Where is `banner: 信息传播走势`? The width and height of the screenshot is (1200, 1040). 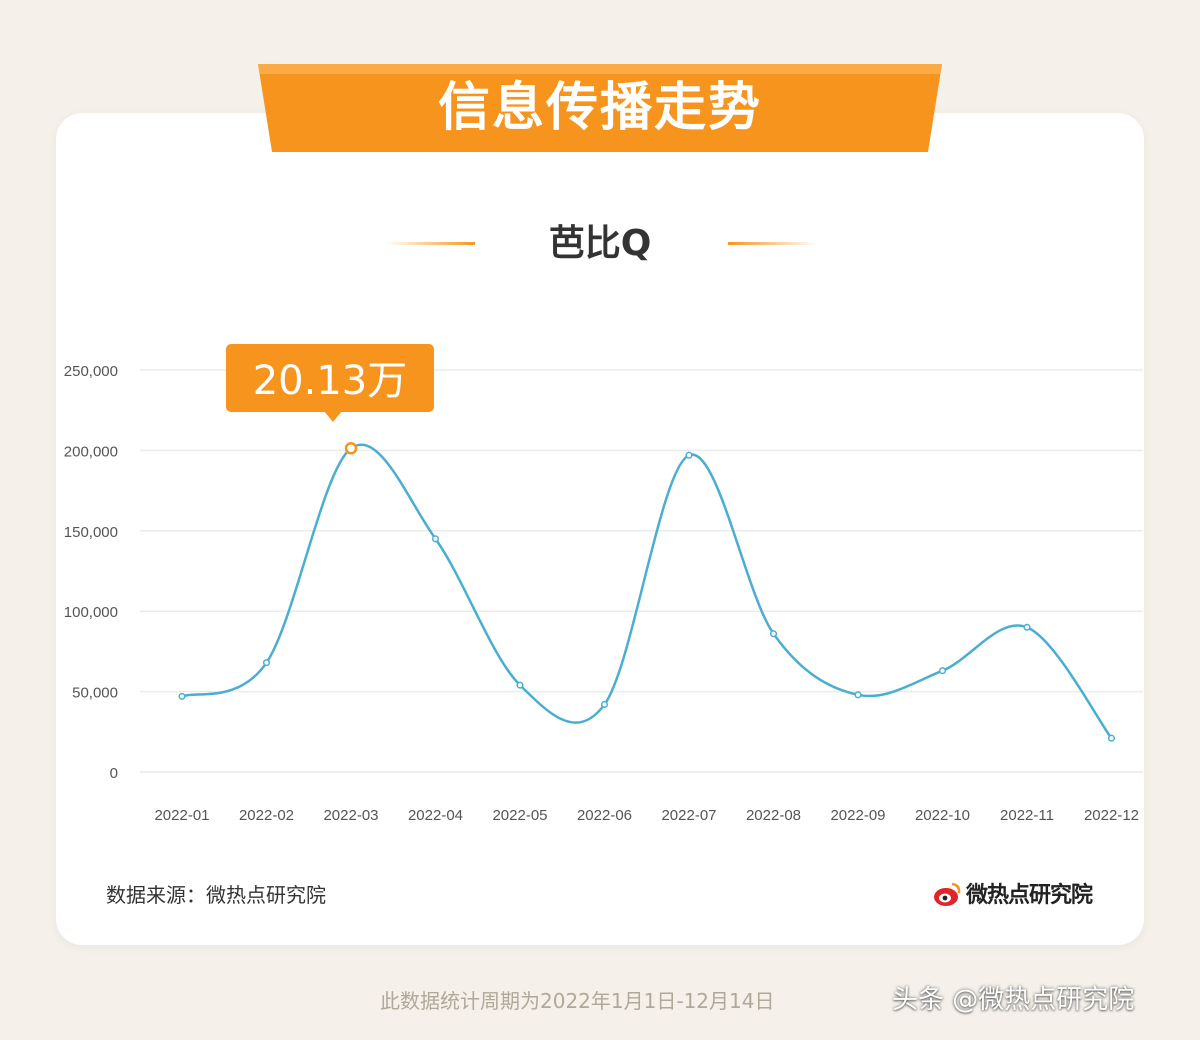 banner: 信息传播走势 is located at coordinates (600, 108).